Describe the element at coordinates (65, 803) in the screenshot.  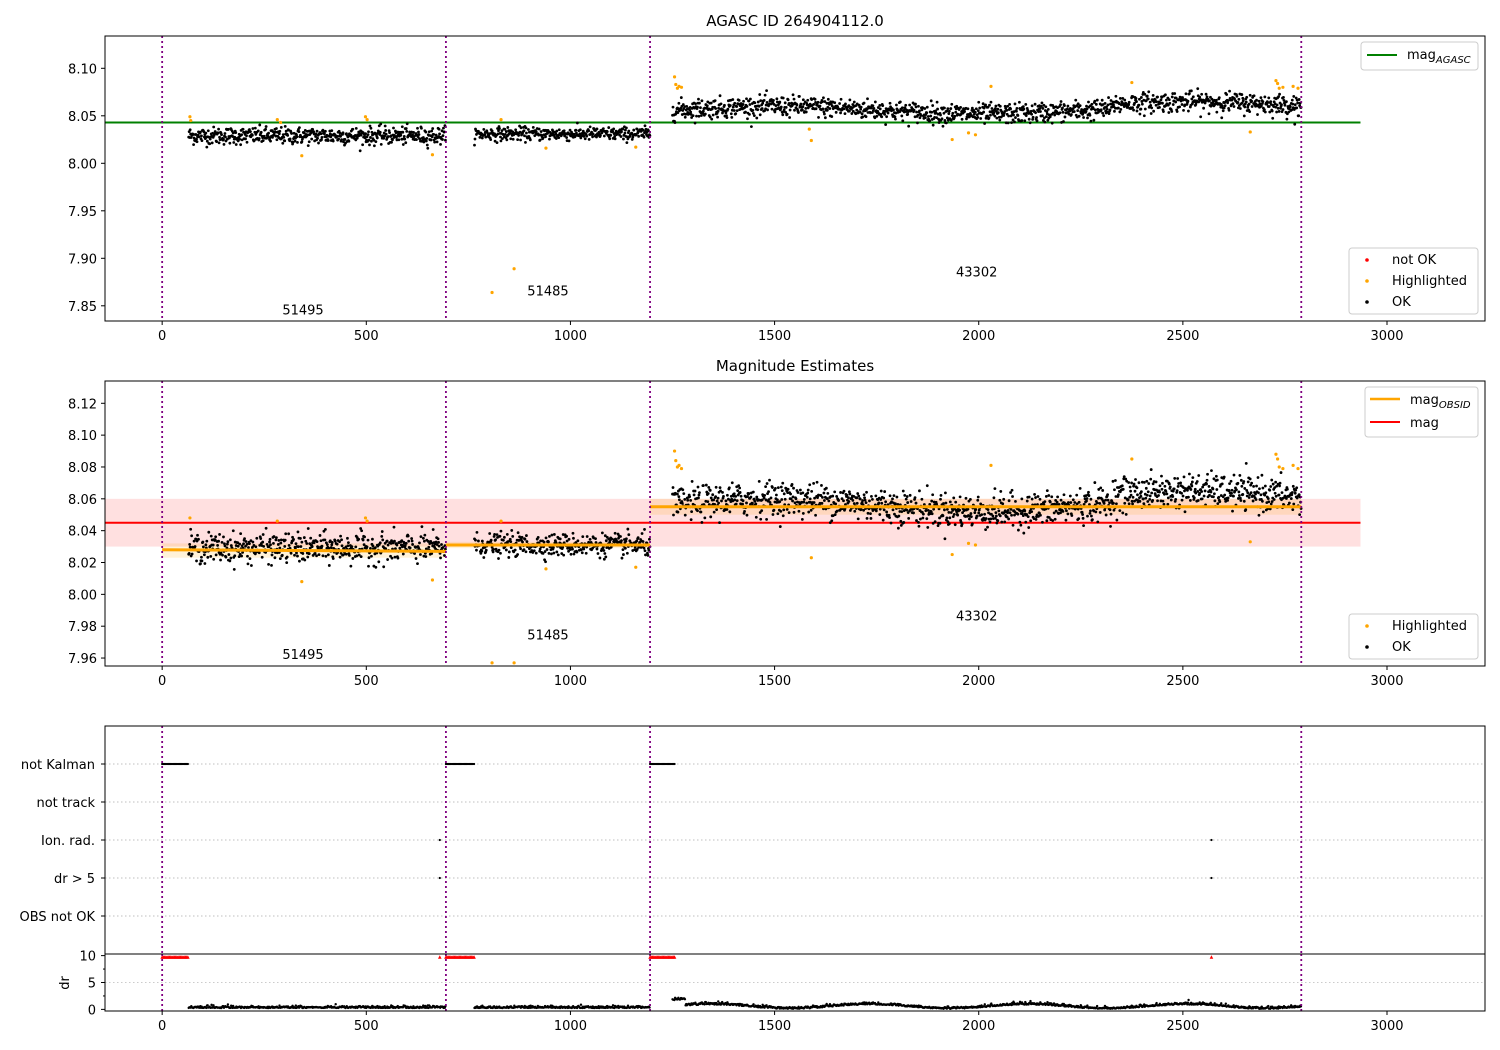
I see `flag-category-label: not track` at that location.